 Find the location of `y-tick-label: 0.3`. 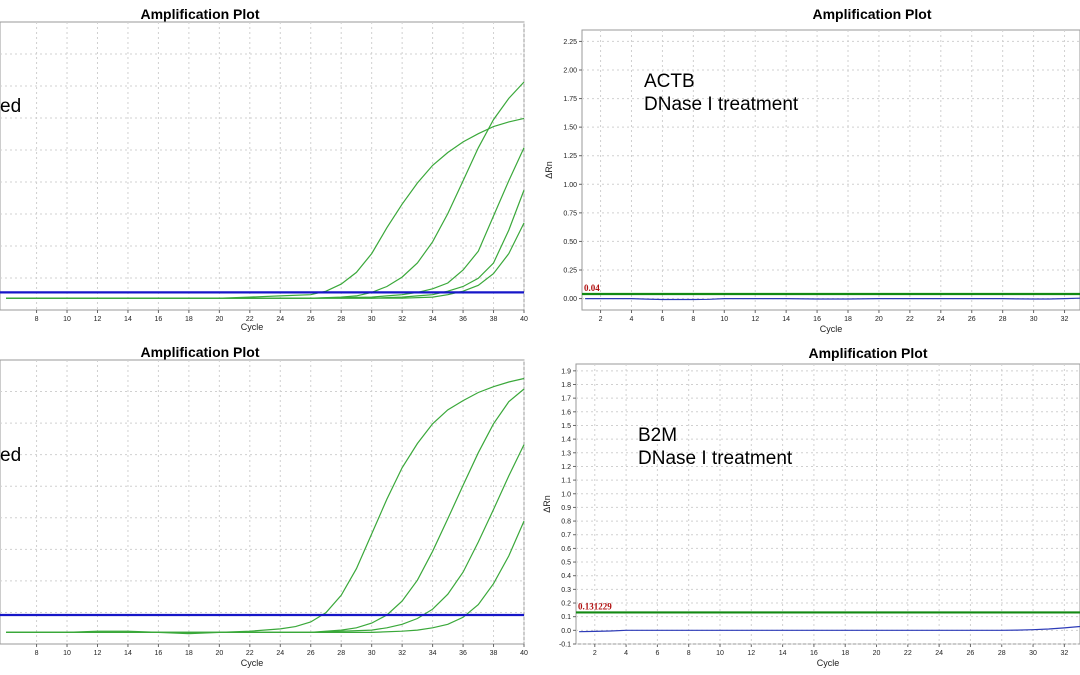

y-tick-label: 0.3 is located at coordinates (566, 590).